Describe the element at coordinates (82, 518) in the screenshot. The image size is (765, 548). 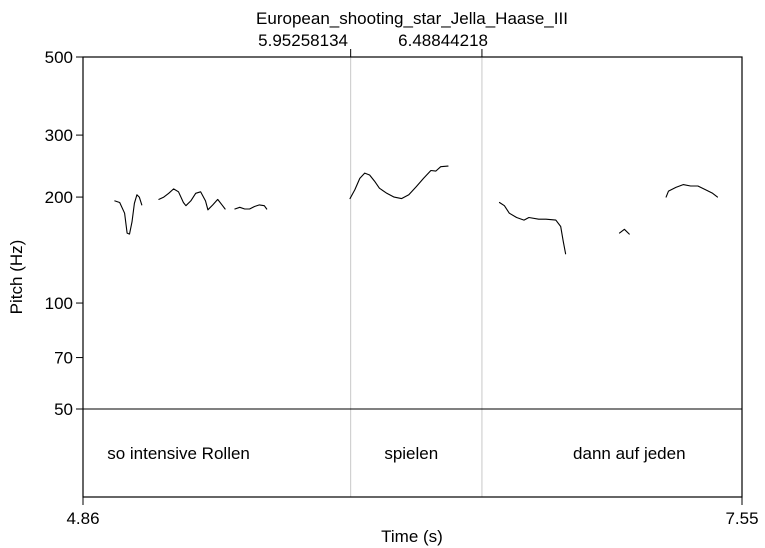
I see `x-tick-label-start: 4.86` at that location.